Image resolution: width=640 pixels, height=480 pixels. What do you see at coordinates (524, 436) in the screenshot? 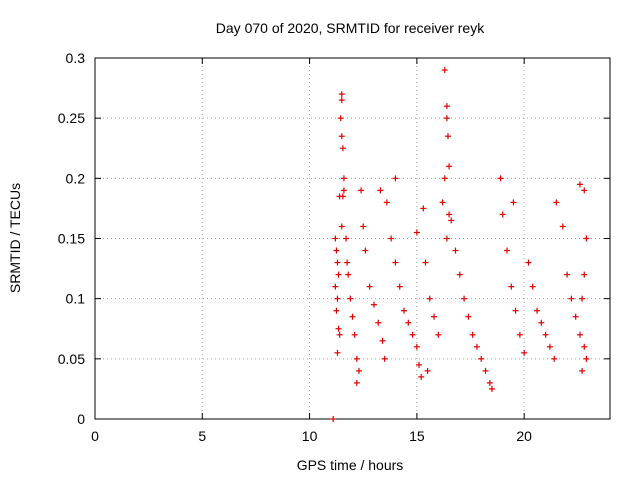
I see `x-tick-label: 20` at bounding box center [524, 436].